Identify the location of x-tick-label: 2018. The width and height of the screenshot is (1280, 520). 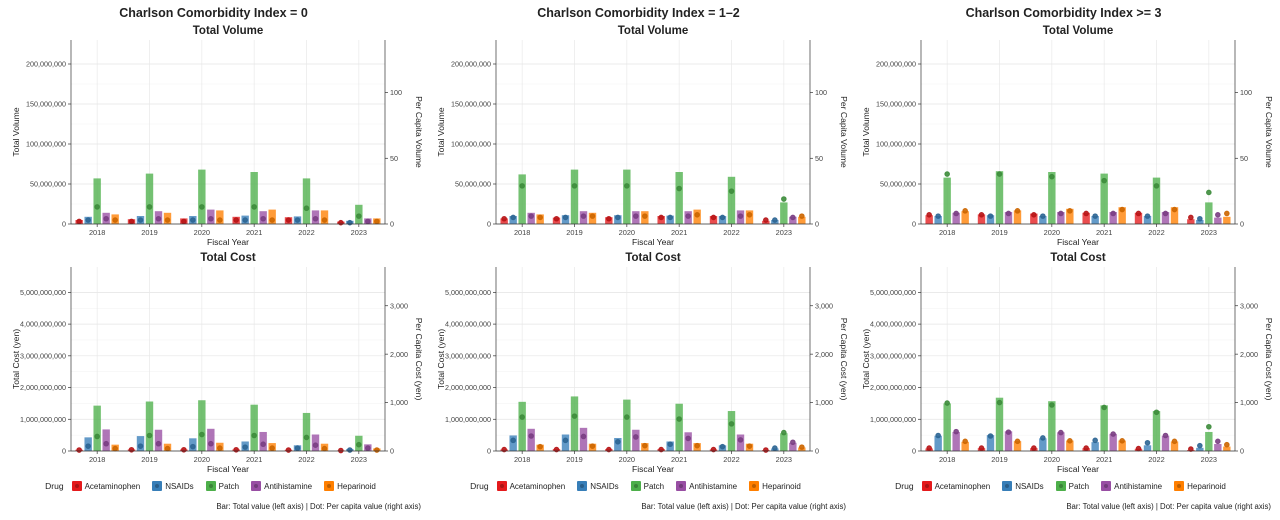
(97, 232).